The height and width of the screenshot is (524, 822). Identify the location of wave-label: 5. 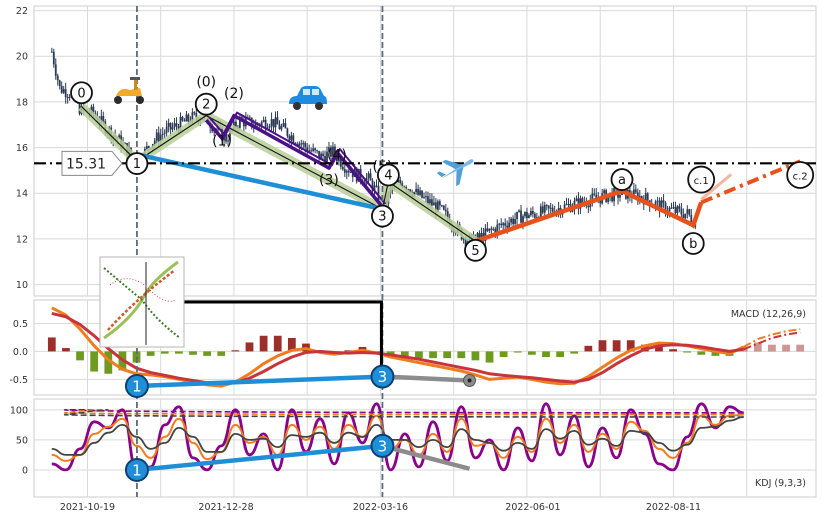
(475, 251).